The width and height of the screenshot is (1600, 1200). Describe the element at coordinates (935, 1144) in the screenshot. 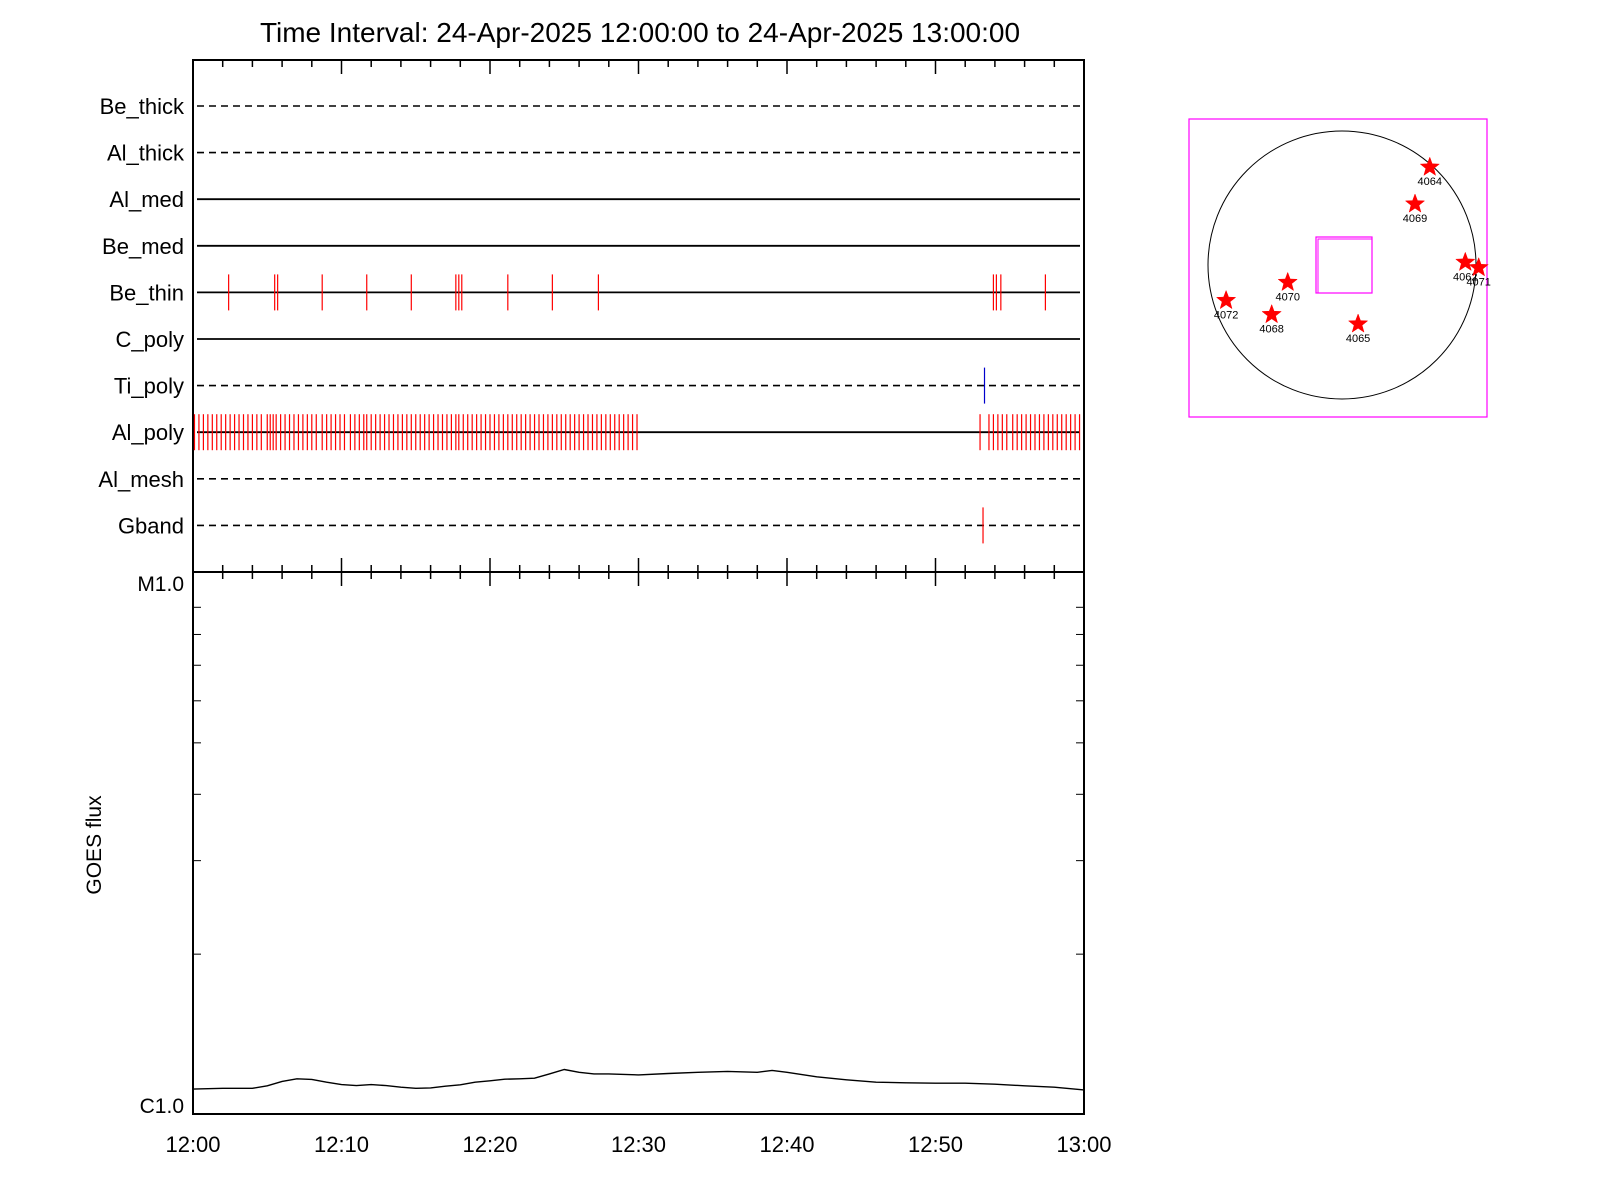

I see `x-tick-label: 12:50` at that location.